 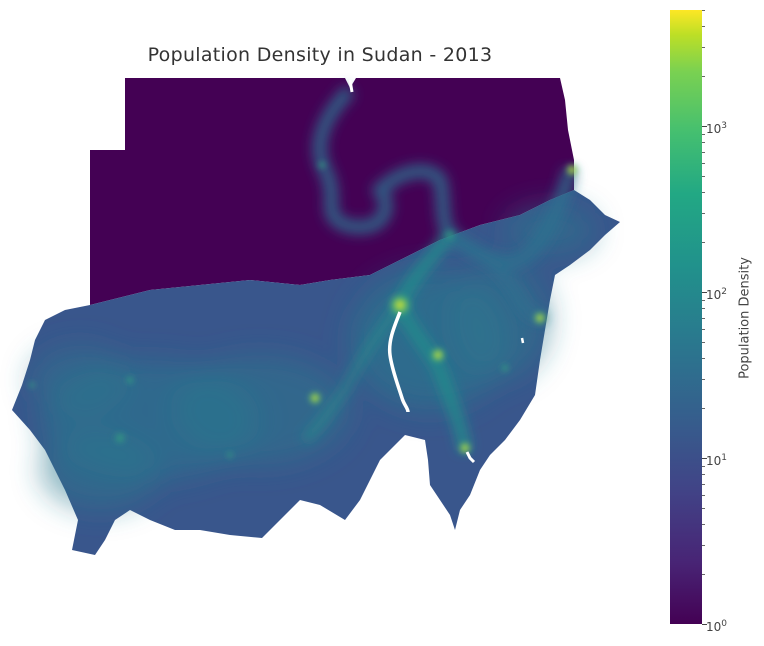 I want to click on city-wad-madani, so click(x=438, y=355).